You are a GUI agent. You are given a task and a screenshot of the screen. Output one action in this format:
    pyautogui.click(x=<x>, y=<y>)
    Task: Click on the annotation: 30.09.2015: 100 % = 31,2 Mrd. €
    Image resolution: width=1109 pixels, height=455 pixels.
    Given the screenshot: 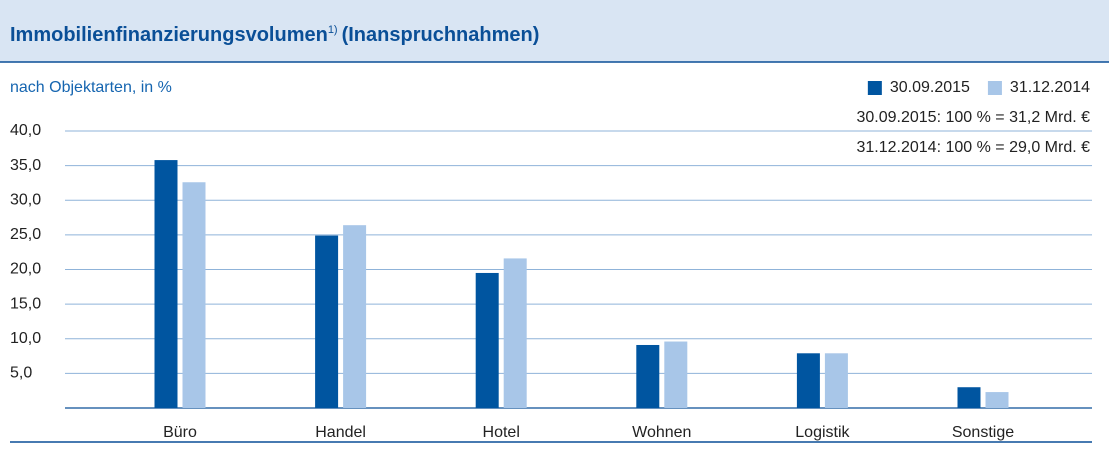 What is the action you would take?
    pyautogui.click(x=974, y=117)
    